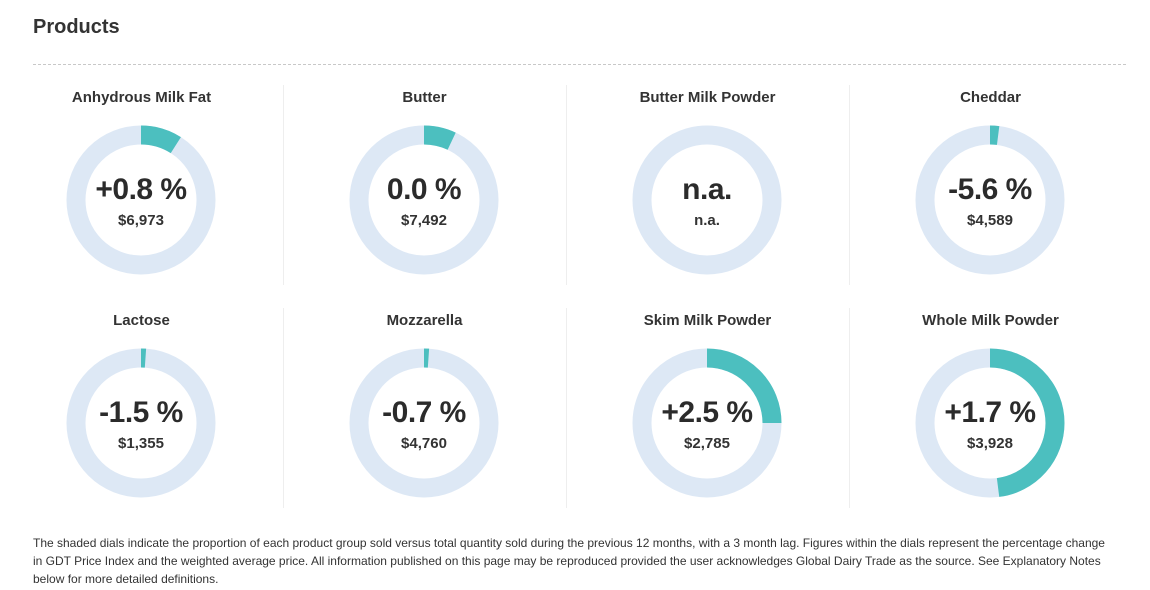 The image size is (1150, 590). I want to click on product-card-butter: Butter 0.0 % $7,492, so click(424, 181).